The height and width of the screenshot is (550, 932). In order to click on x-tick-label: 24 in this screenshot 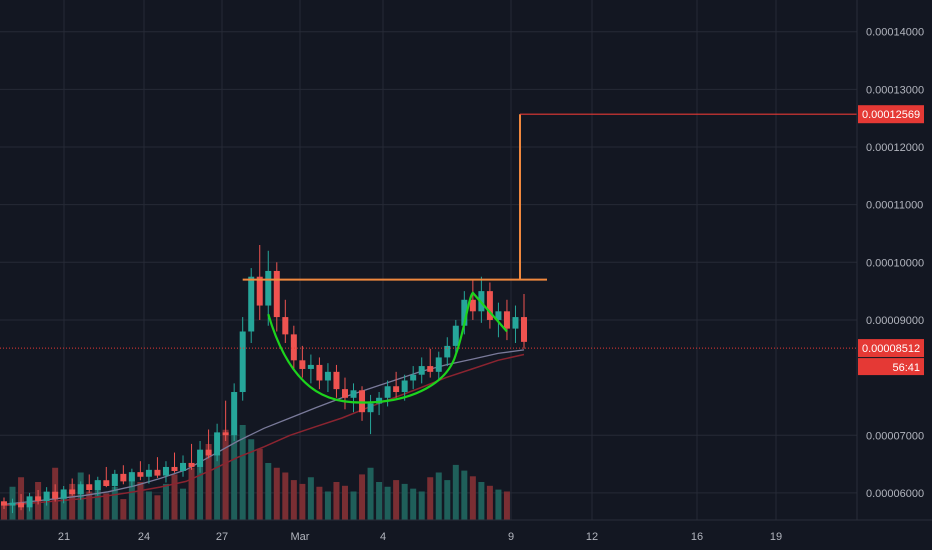, I will do `click(144, 537)`.